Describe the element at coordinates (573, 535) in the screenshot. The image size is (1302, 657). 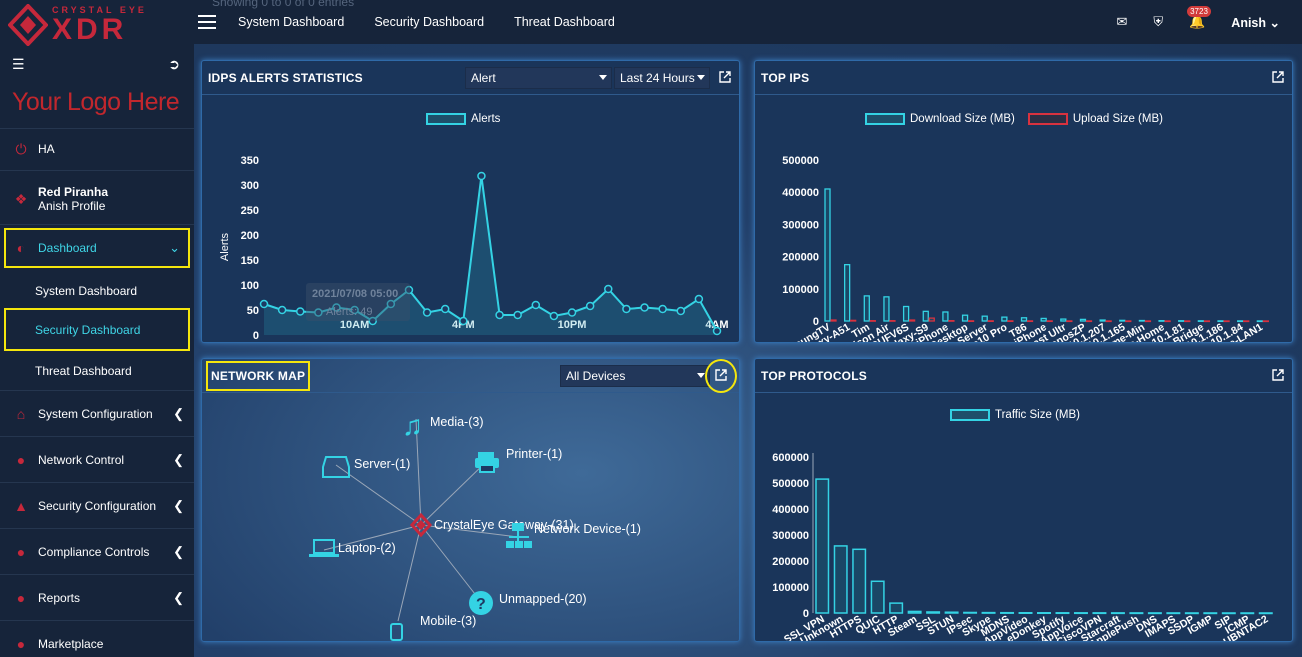
I see `network-device-node: Network Device-(1)` at that location.